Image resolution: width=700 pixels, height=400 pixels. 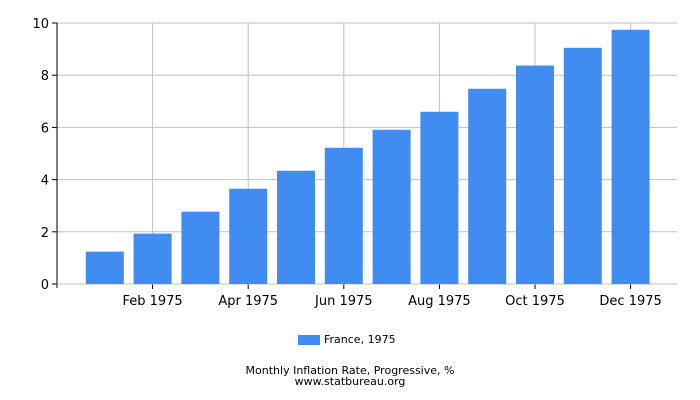 I want to click on bar-nov-1975, so click(x=582, y=165).